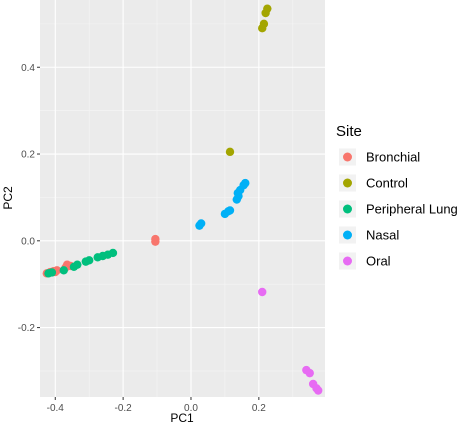 The width and height of the screenshot is (472, 430). Describe the element at coordinates (347, 261) in the screenshot. I see `legend-swatch-oral` at that location.